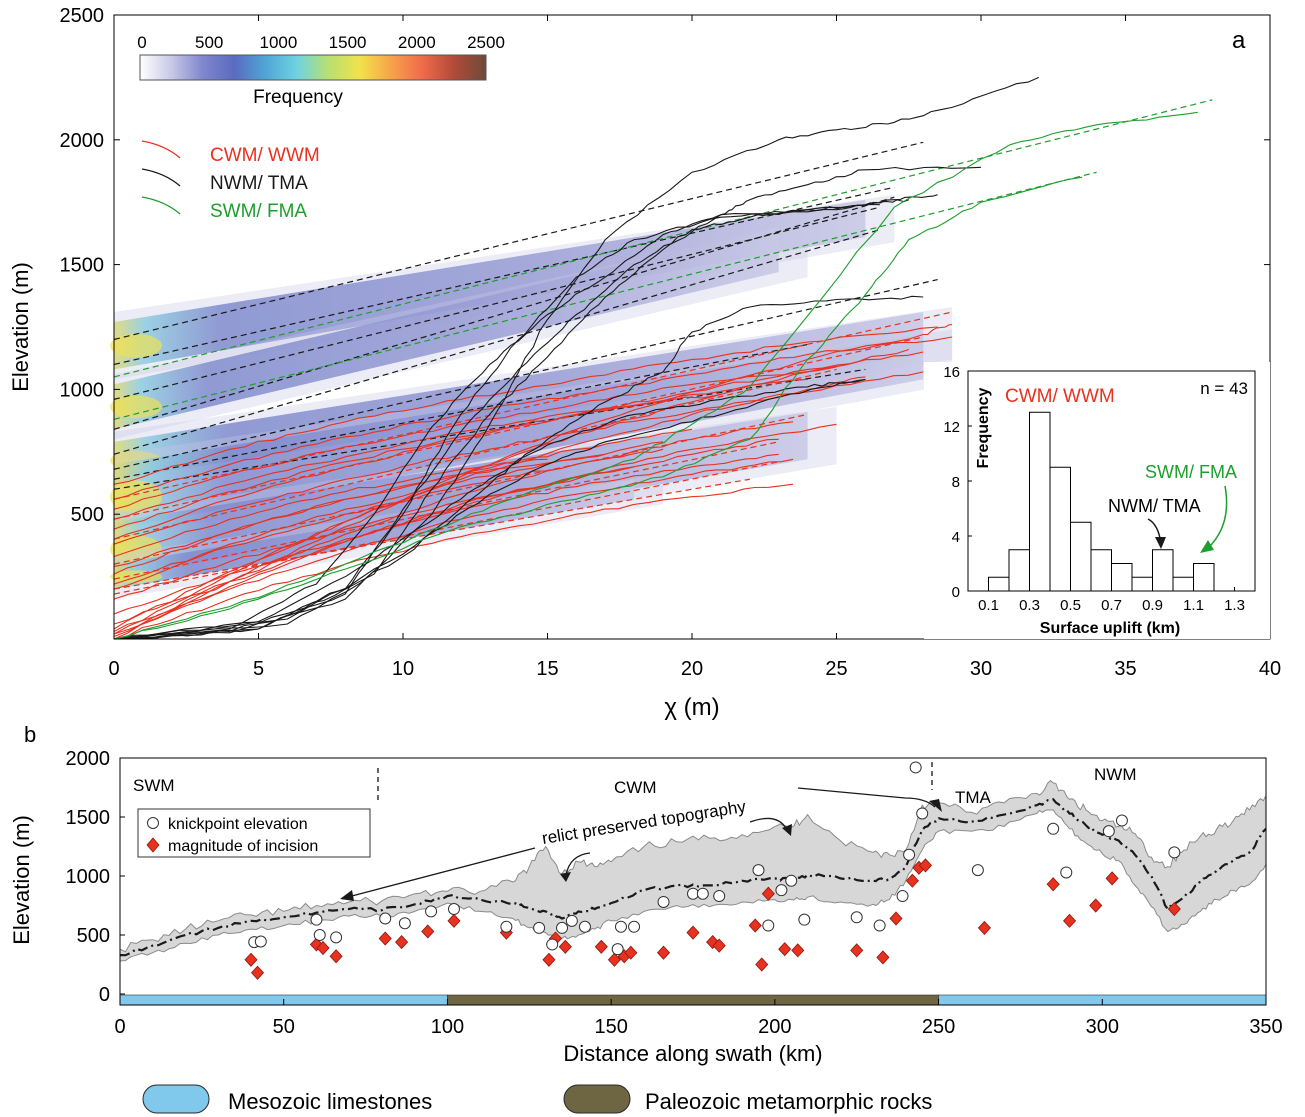 The image size is (1305, 1117). I want to click on y-tick-label: 1500, so click(88, 818).